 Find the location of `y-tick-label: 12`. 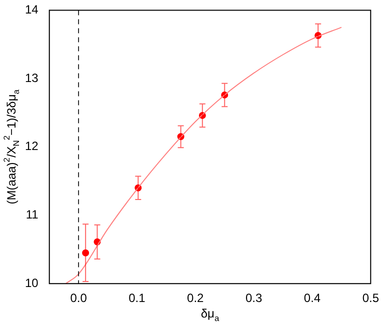

y-tick-label: 12 is located at coordinates (31, 146).